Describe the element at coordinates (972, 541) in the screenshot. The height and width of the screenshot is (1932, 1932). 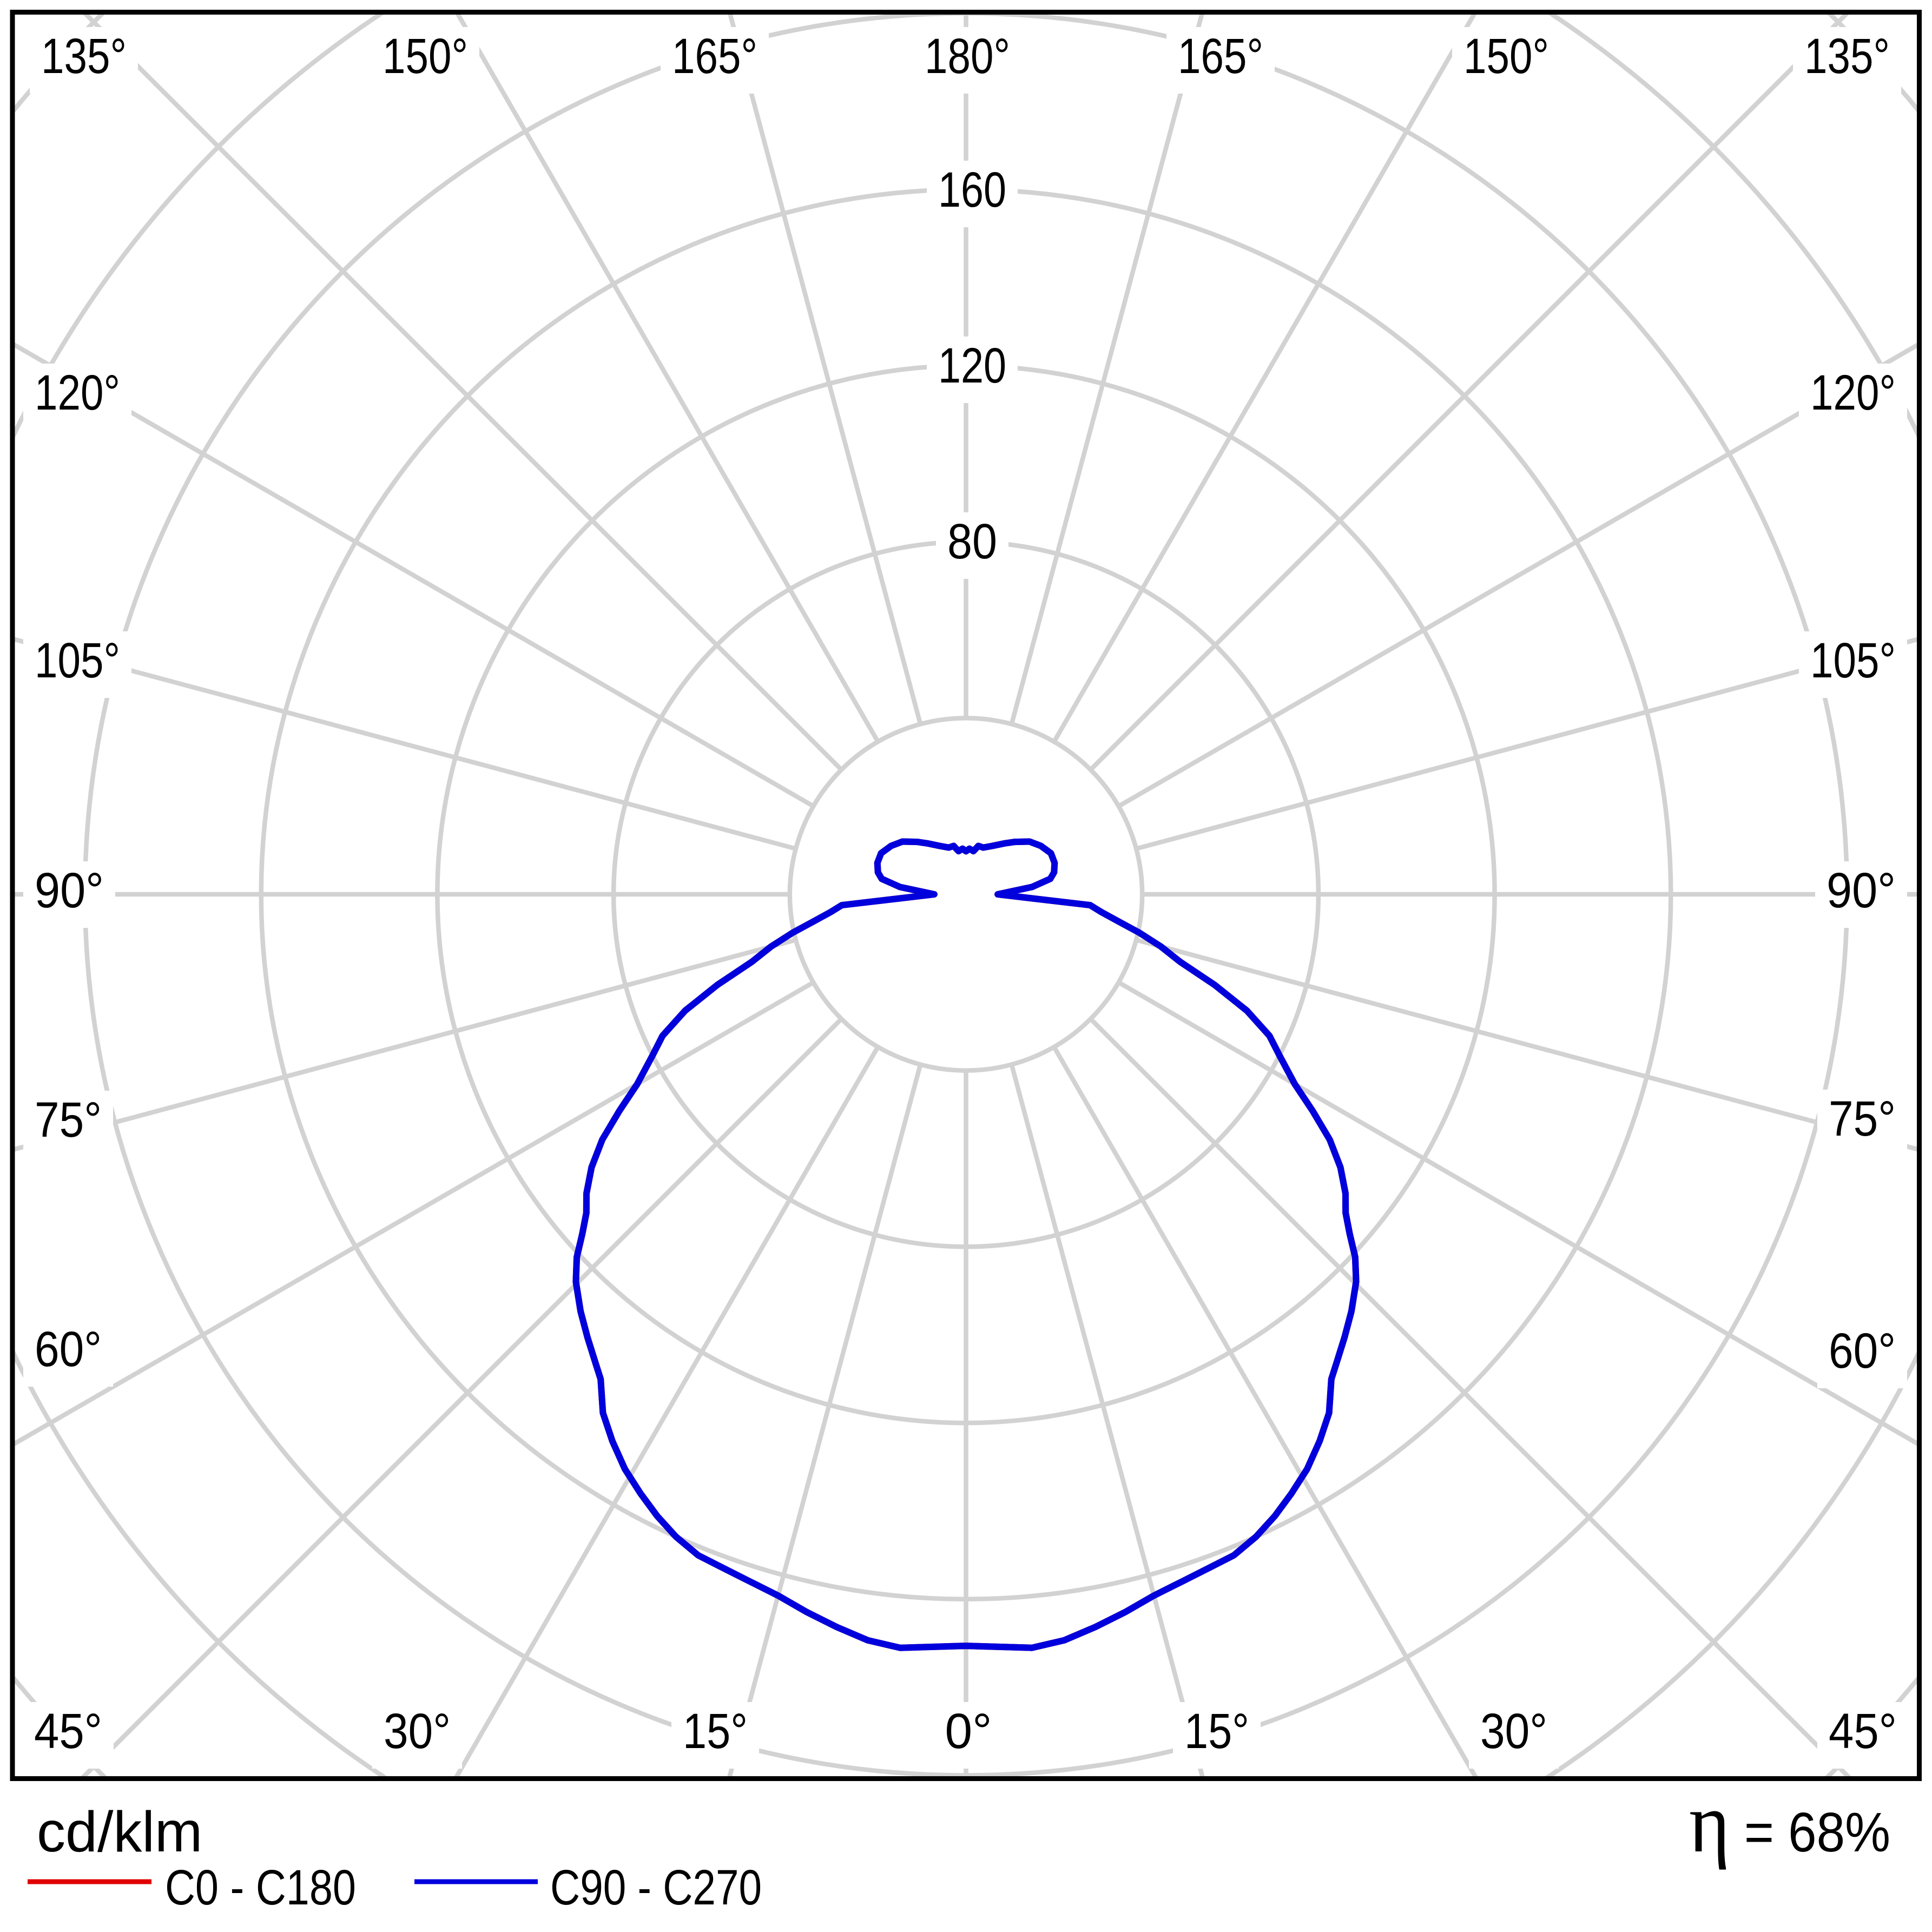
I see `svg-text: 80` at that location.